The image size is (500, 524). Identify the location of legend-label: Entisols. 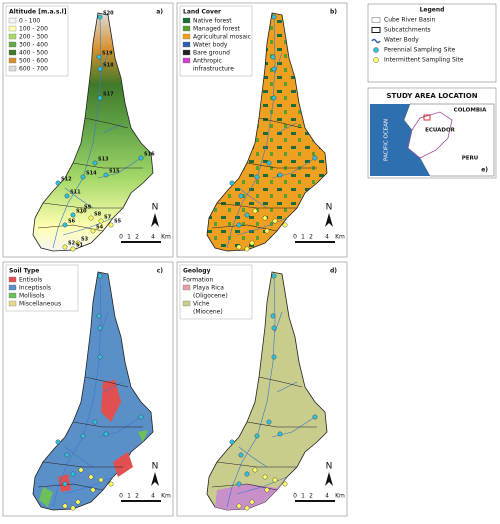
(30, 280).